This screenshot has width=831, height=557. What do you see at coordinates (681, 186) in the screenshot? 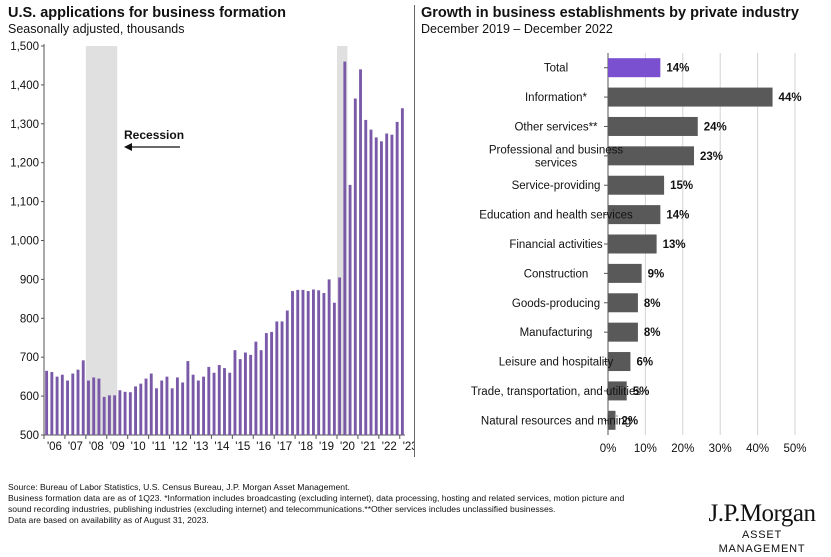
I see `data-label: 15%` at bounding box center [681, 186].